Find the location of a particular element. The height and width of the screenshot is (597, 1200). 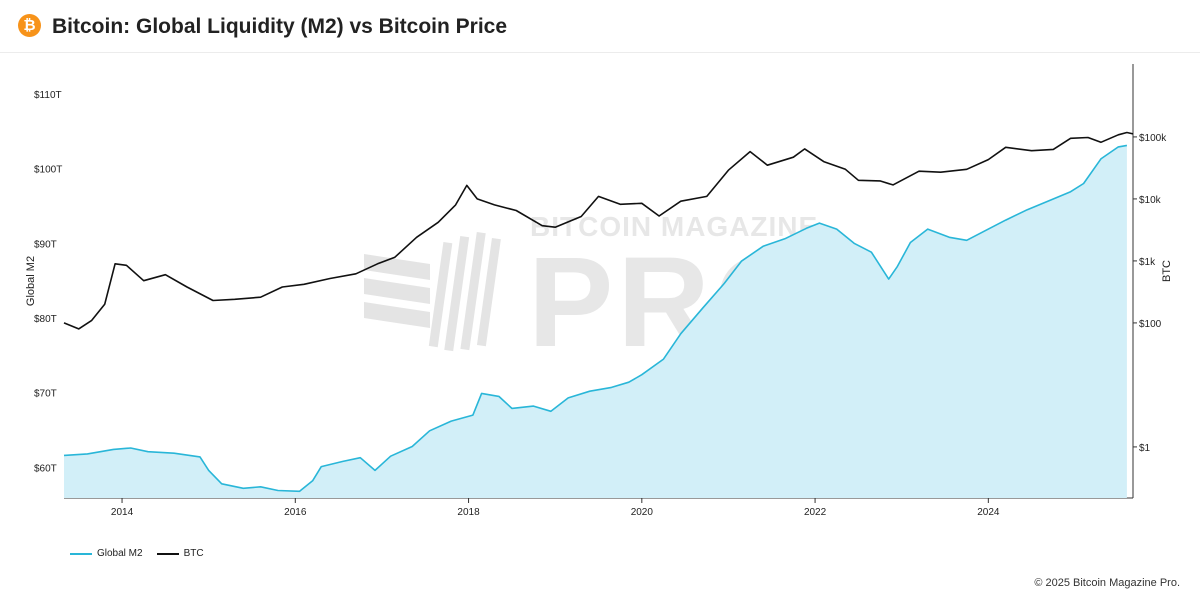

x-tick-label: 2016 is located at coordinates (295, 512).